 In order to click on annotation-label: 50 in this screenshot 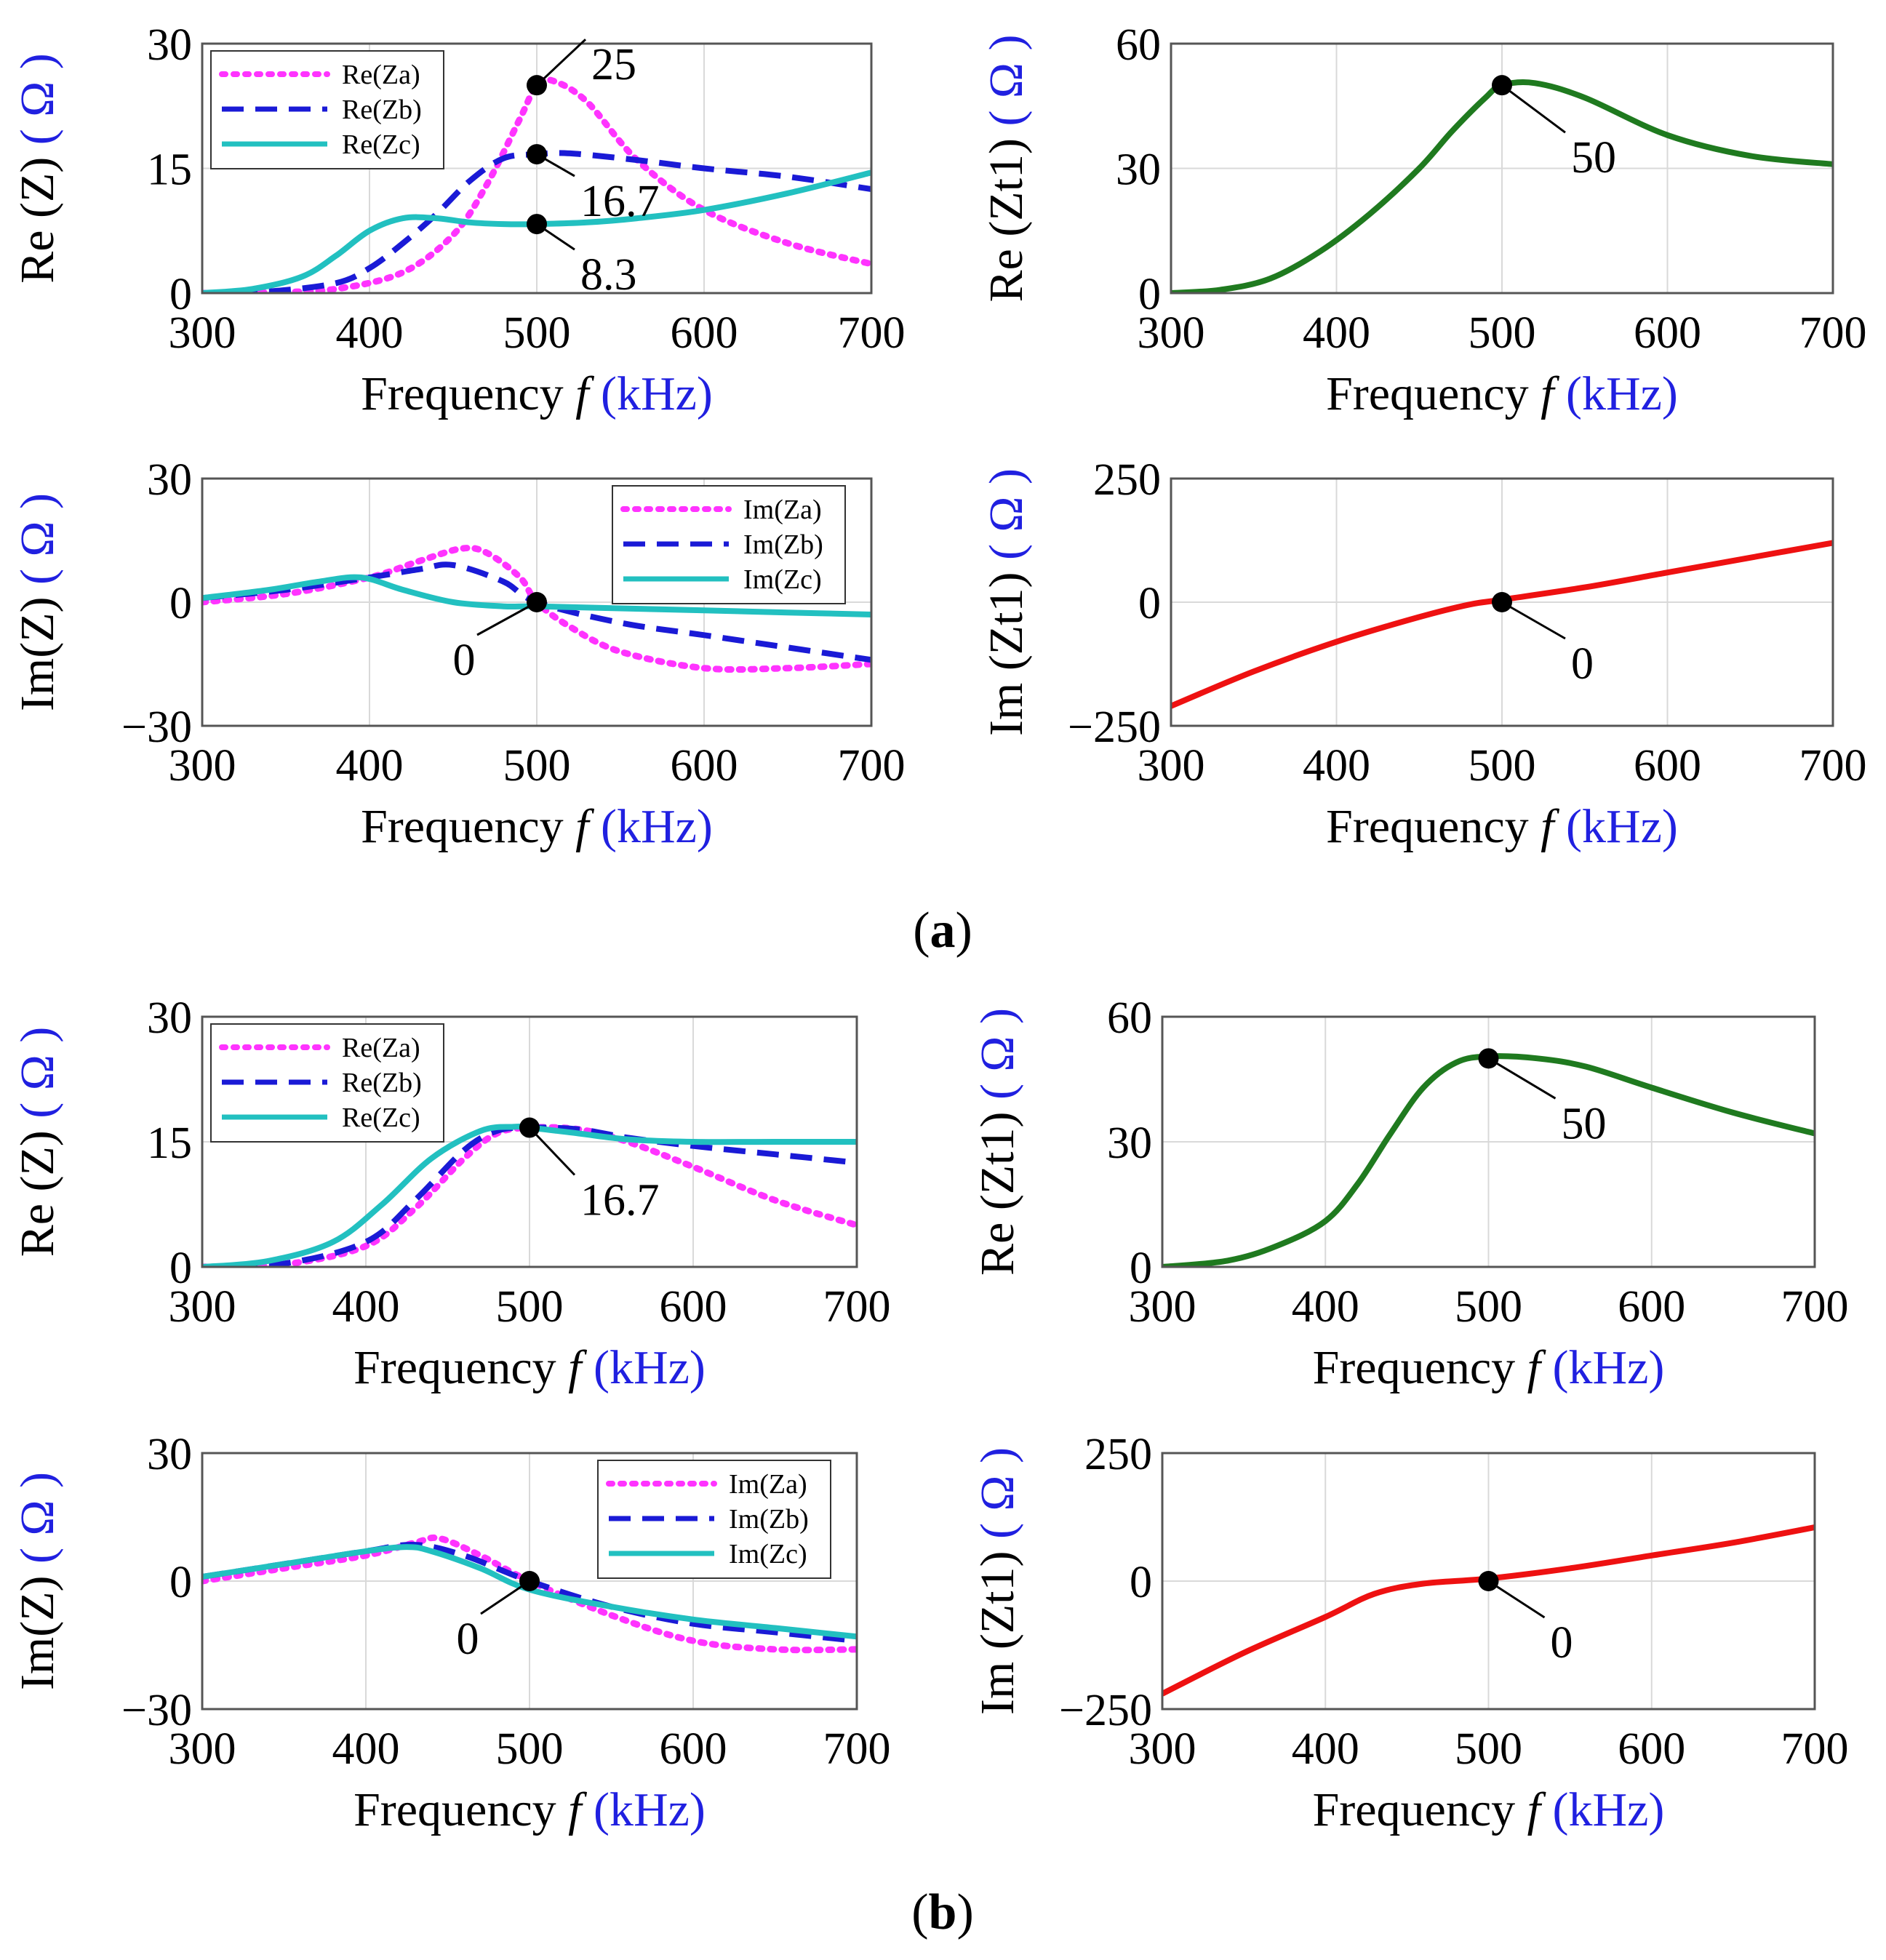, I will do `click(1593, 158)`.